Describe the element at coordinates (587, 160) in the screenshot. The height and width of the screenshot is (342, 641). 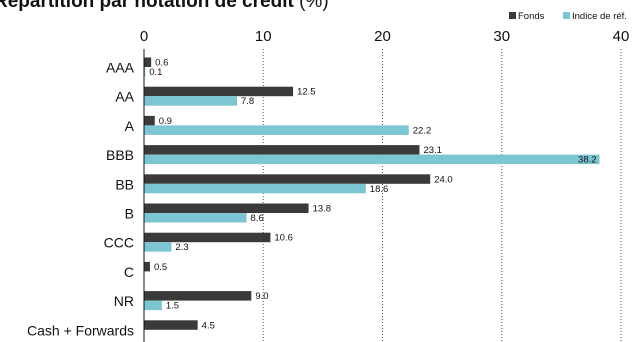
I see `data-label-indice-de-r-f-bbb: 38.2` at that location.